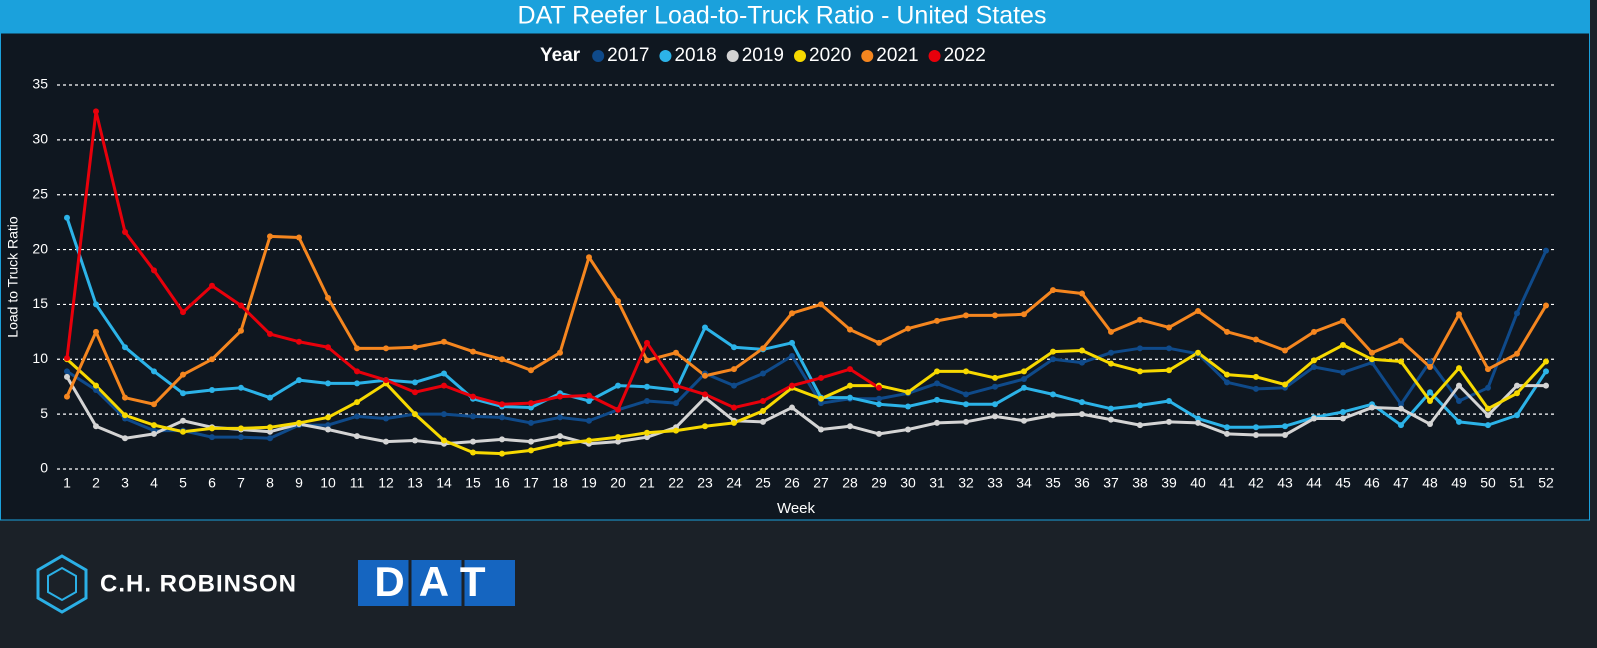  Describe the element at coordinates (198, 583) in the screenshot. I see `logo-text: C.H. ROBINSON` at that location.